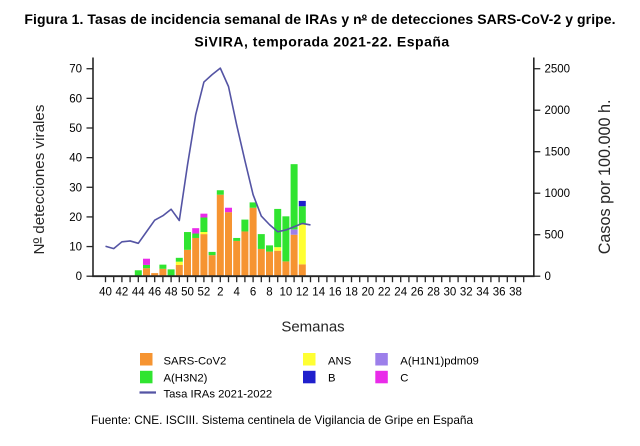 This screenshot has height=446, width=640. What do you see at coordinates (122, 293) in the screenshot?
I see `svg-text: 42` at bounding box center [122, 293].